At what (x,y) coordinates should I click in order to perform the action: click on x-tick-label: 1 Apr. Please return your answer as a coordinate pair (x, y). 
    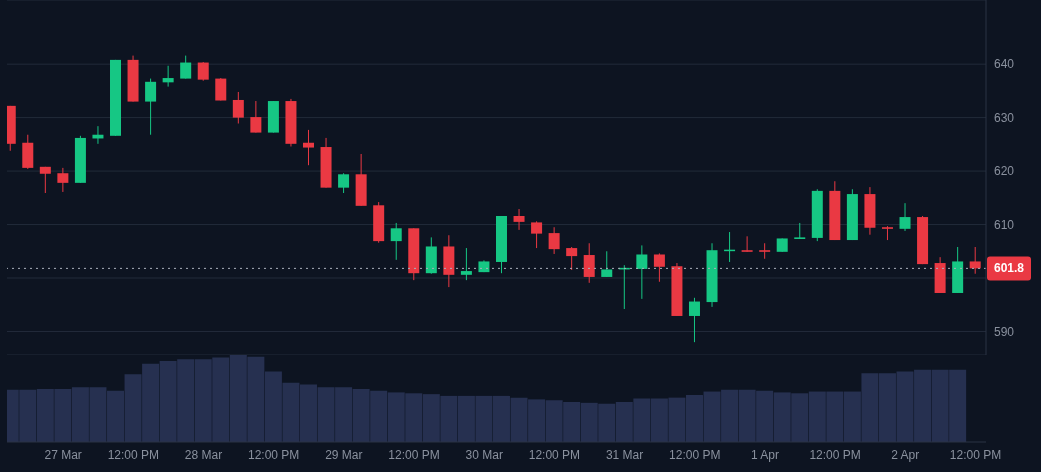
    Looking at the image, I should click on (764, 454).